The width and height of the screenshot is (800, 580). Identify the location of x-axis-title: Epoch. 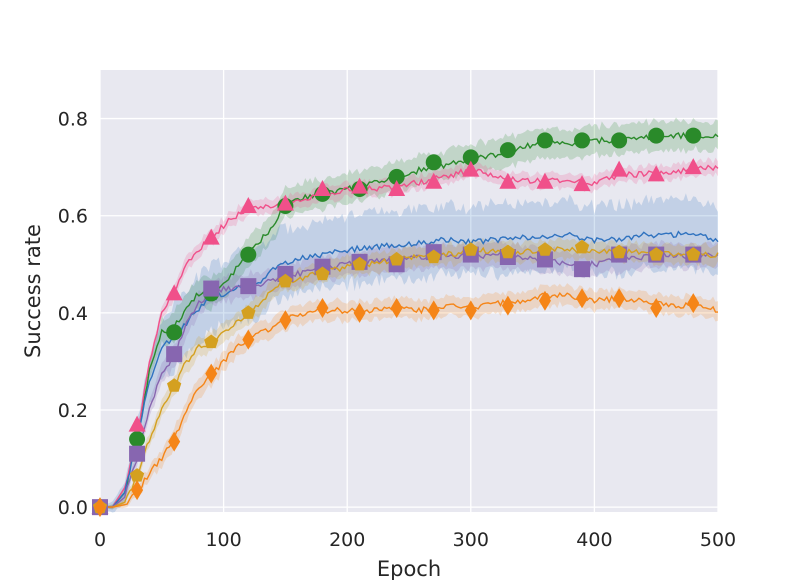
(409, 568).